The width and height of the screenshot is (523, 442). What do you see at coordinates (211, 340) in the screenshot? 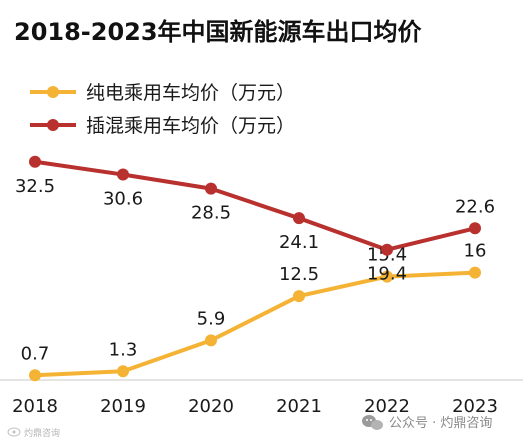
I see `data-point-pure-ev-2020` at bounding box center [211, 340].